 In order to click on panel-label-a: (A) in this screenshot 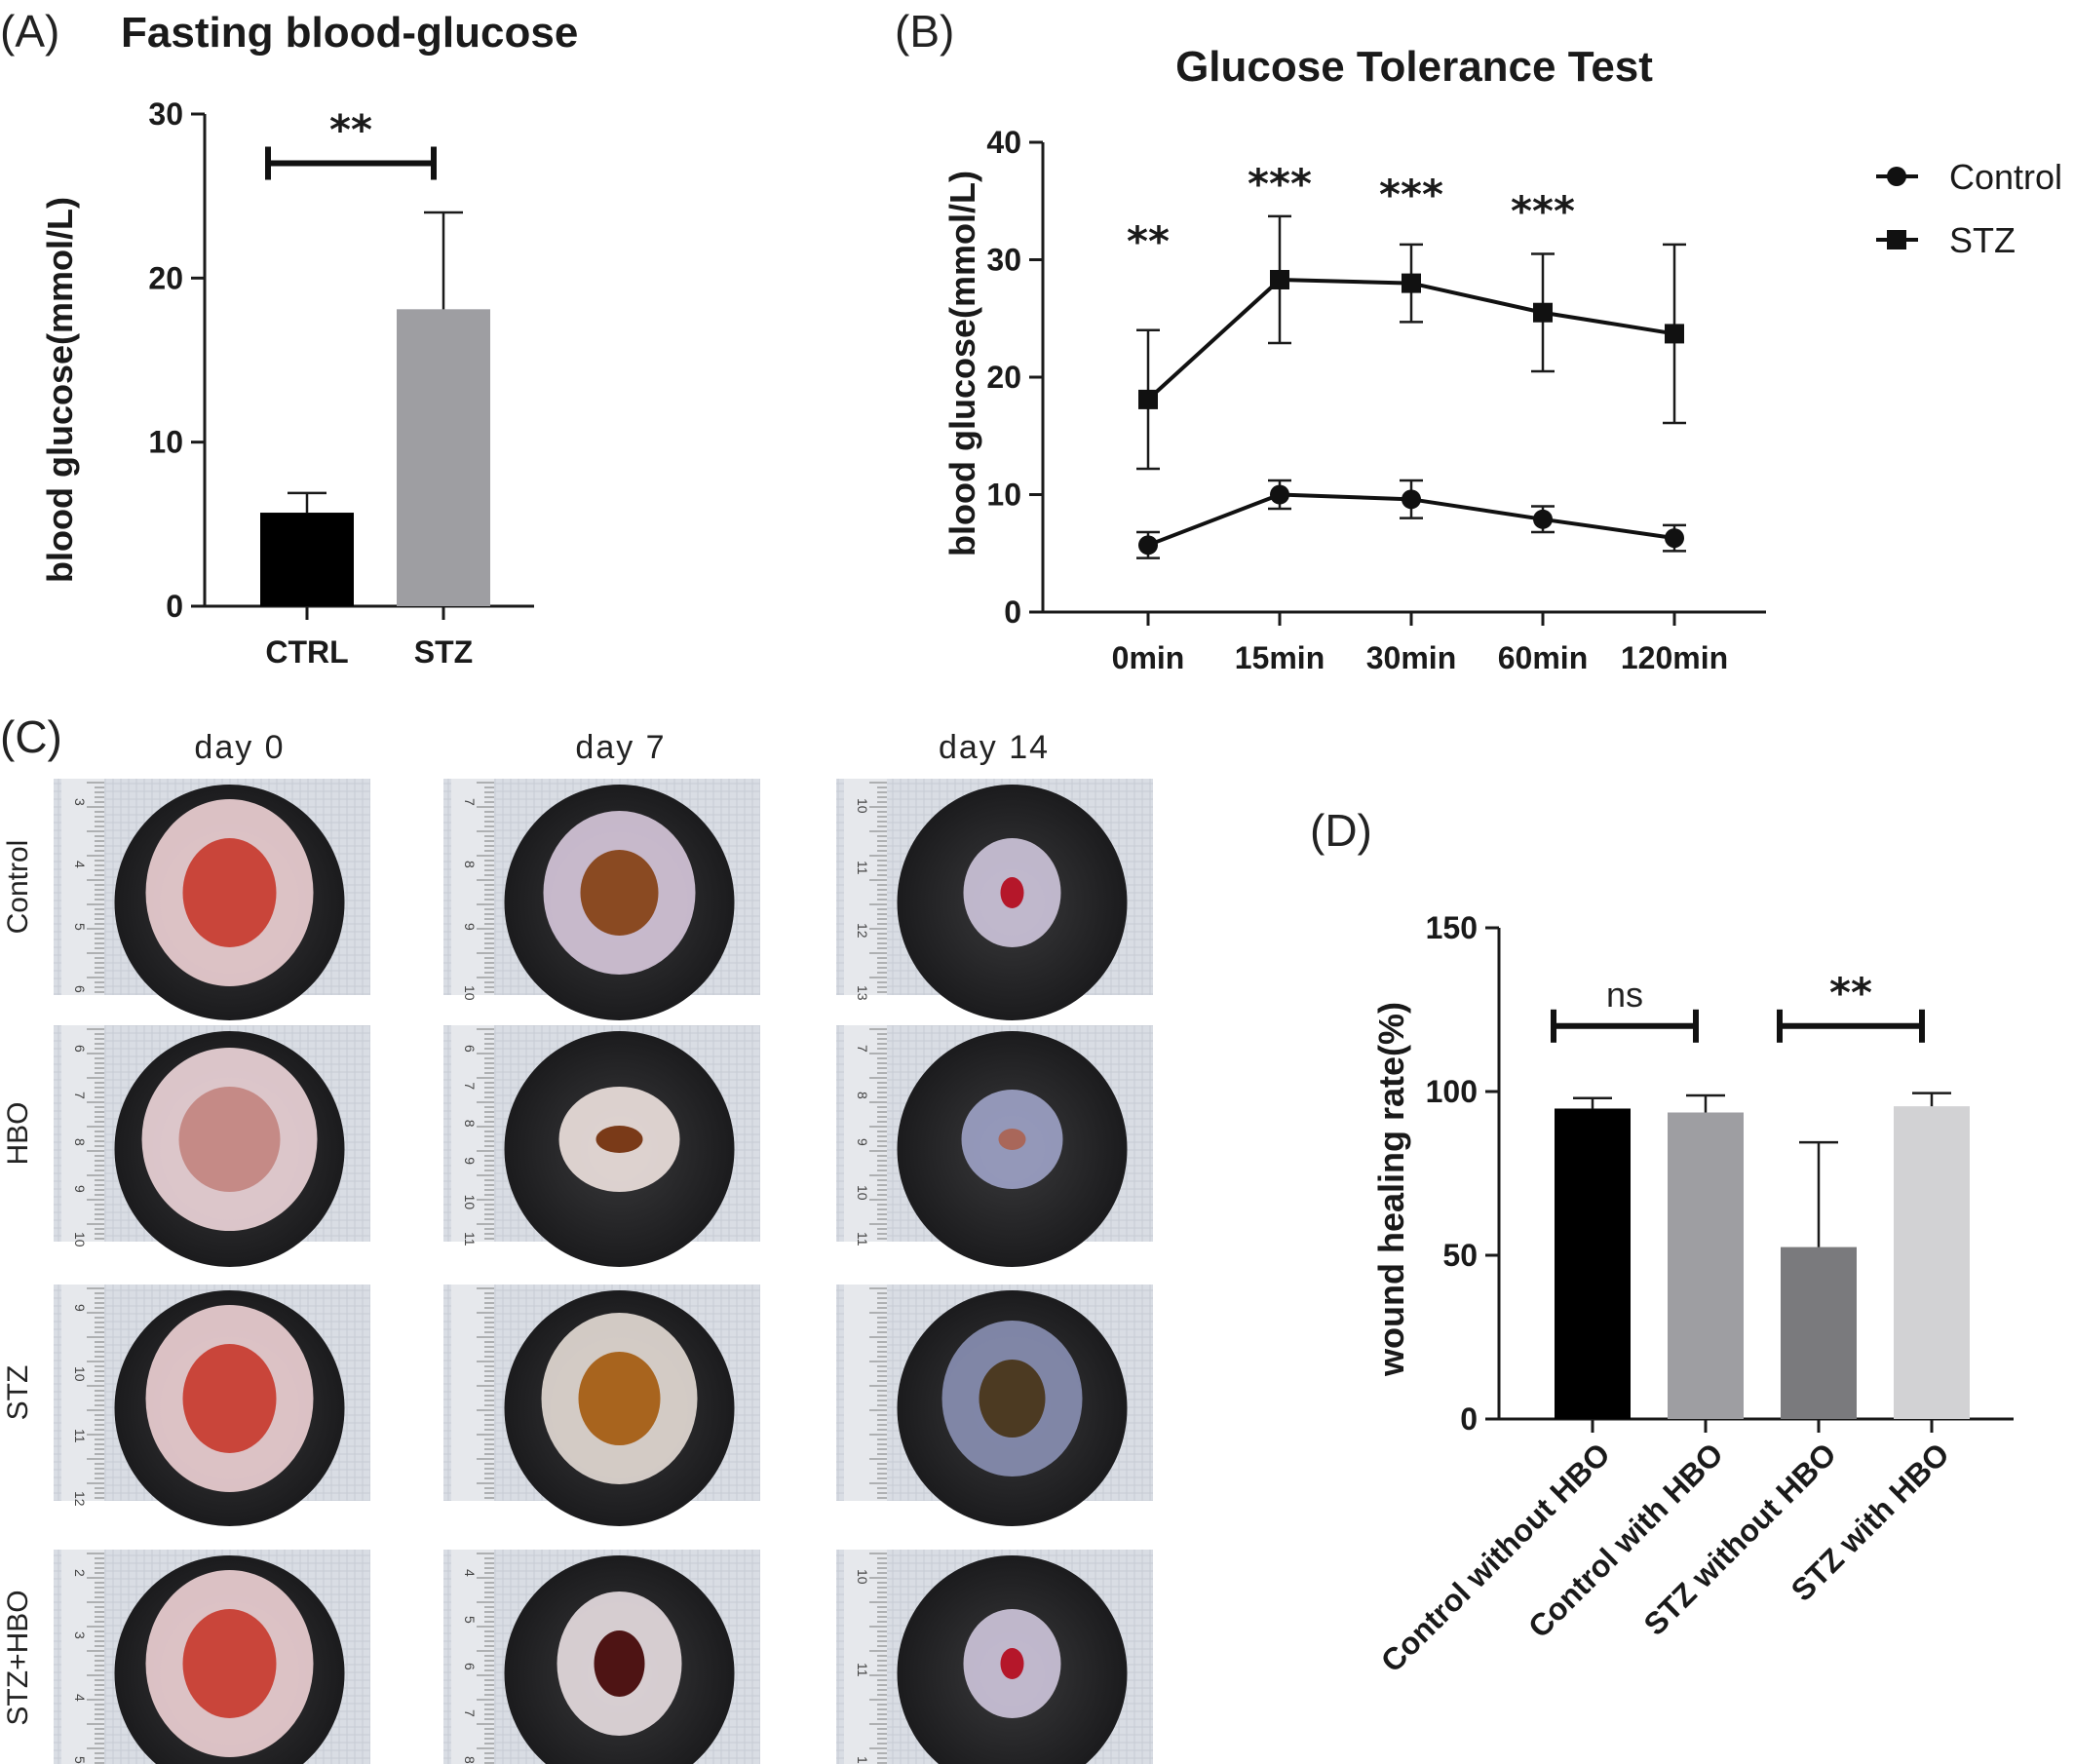, I will do `click(29, 32)`.